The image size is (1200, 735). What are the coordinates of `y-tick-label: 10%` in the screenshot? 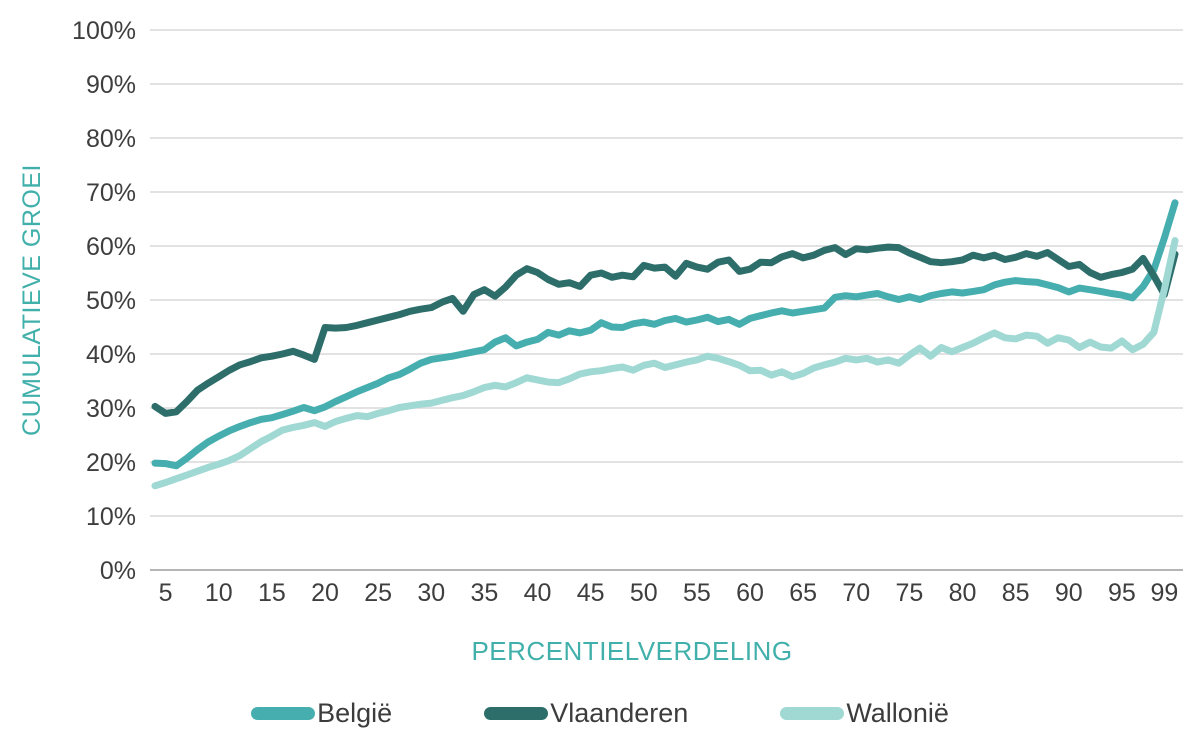 It's located at (111, 517).